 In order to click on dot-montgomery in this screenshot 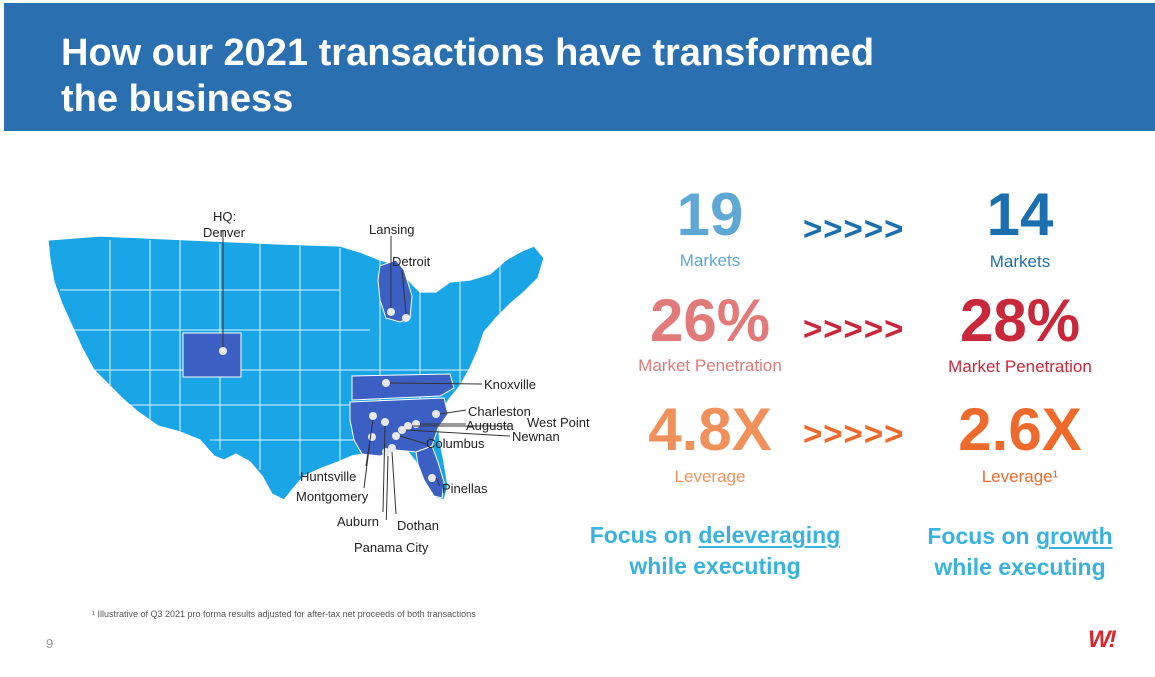, I will do `click(372, 437)`.